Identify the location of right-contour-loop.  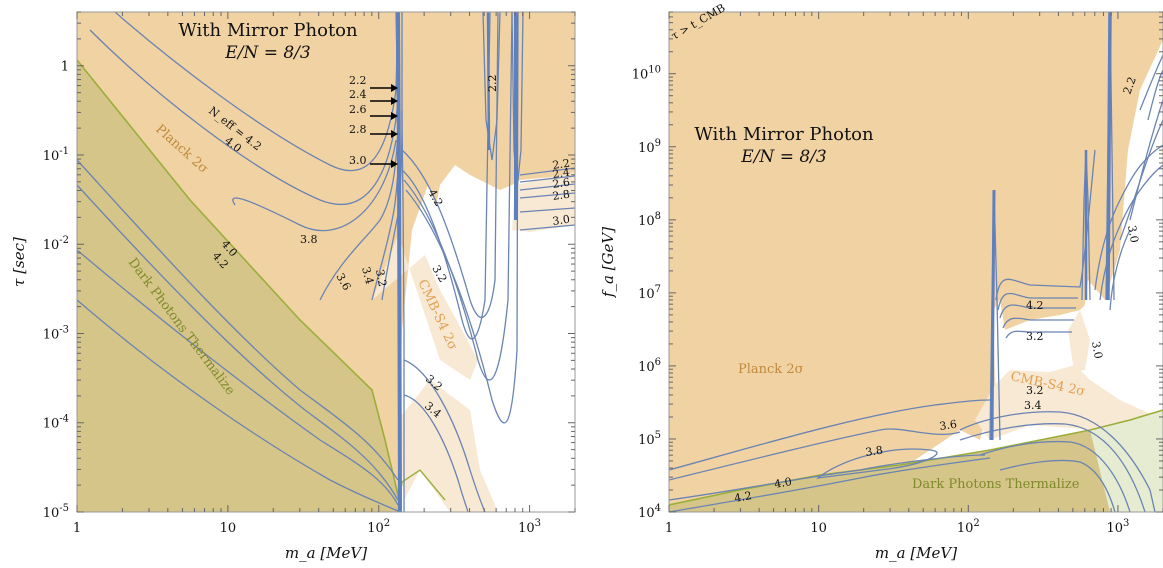
(876, 463).